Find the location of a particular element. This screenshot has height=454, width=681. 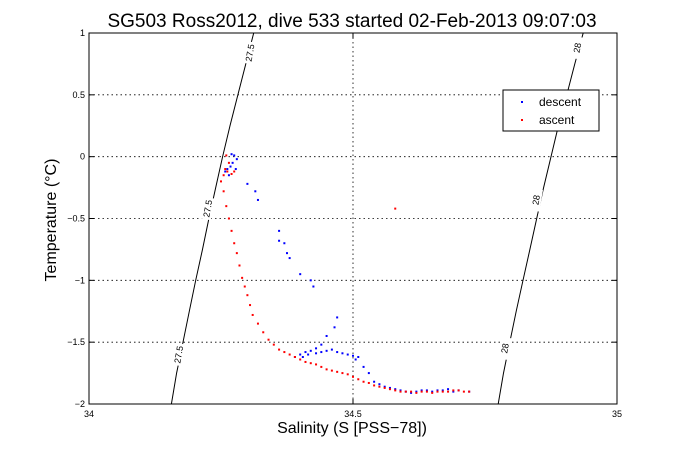

y-tick-label: −0.5 is located at coordinates (76, 219).